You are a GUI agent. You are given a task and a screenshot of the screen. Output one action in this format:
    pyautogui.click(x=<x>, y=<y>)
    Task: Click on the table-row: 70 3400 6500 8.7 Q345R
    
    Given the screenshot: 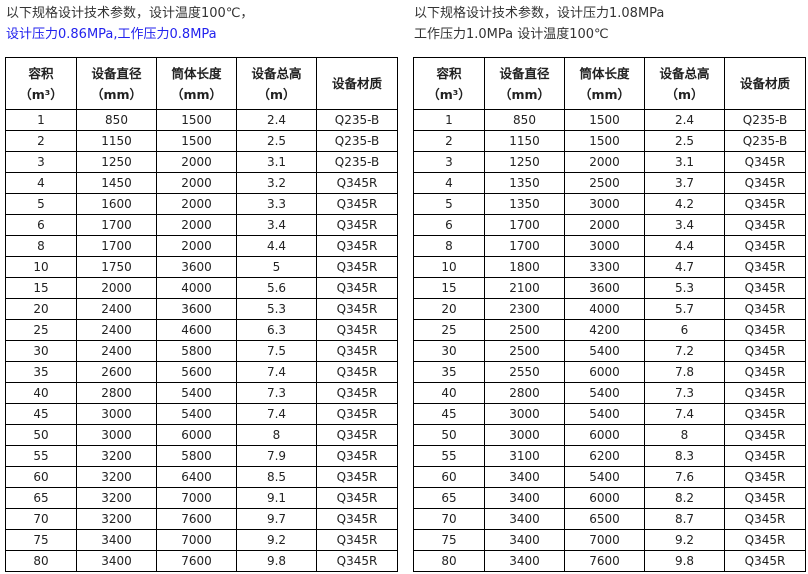 What is the action you would take?
    pyautogui.click(x=609, y=519)
    